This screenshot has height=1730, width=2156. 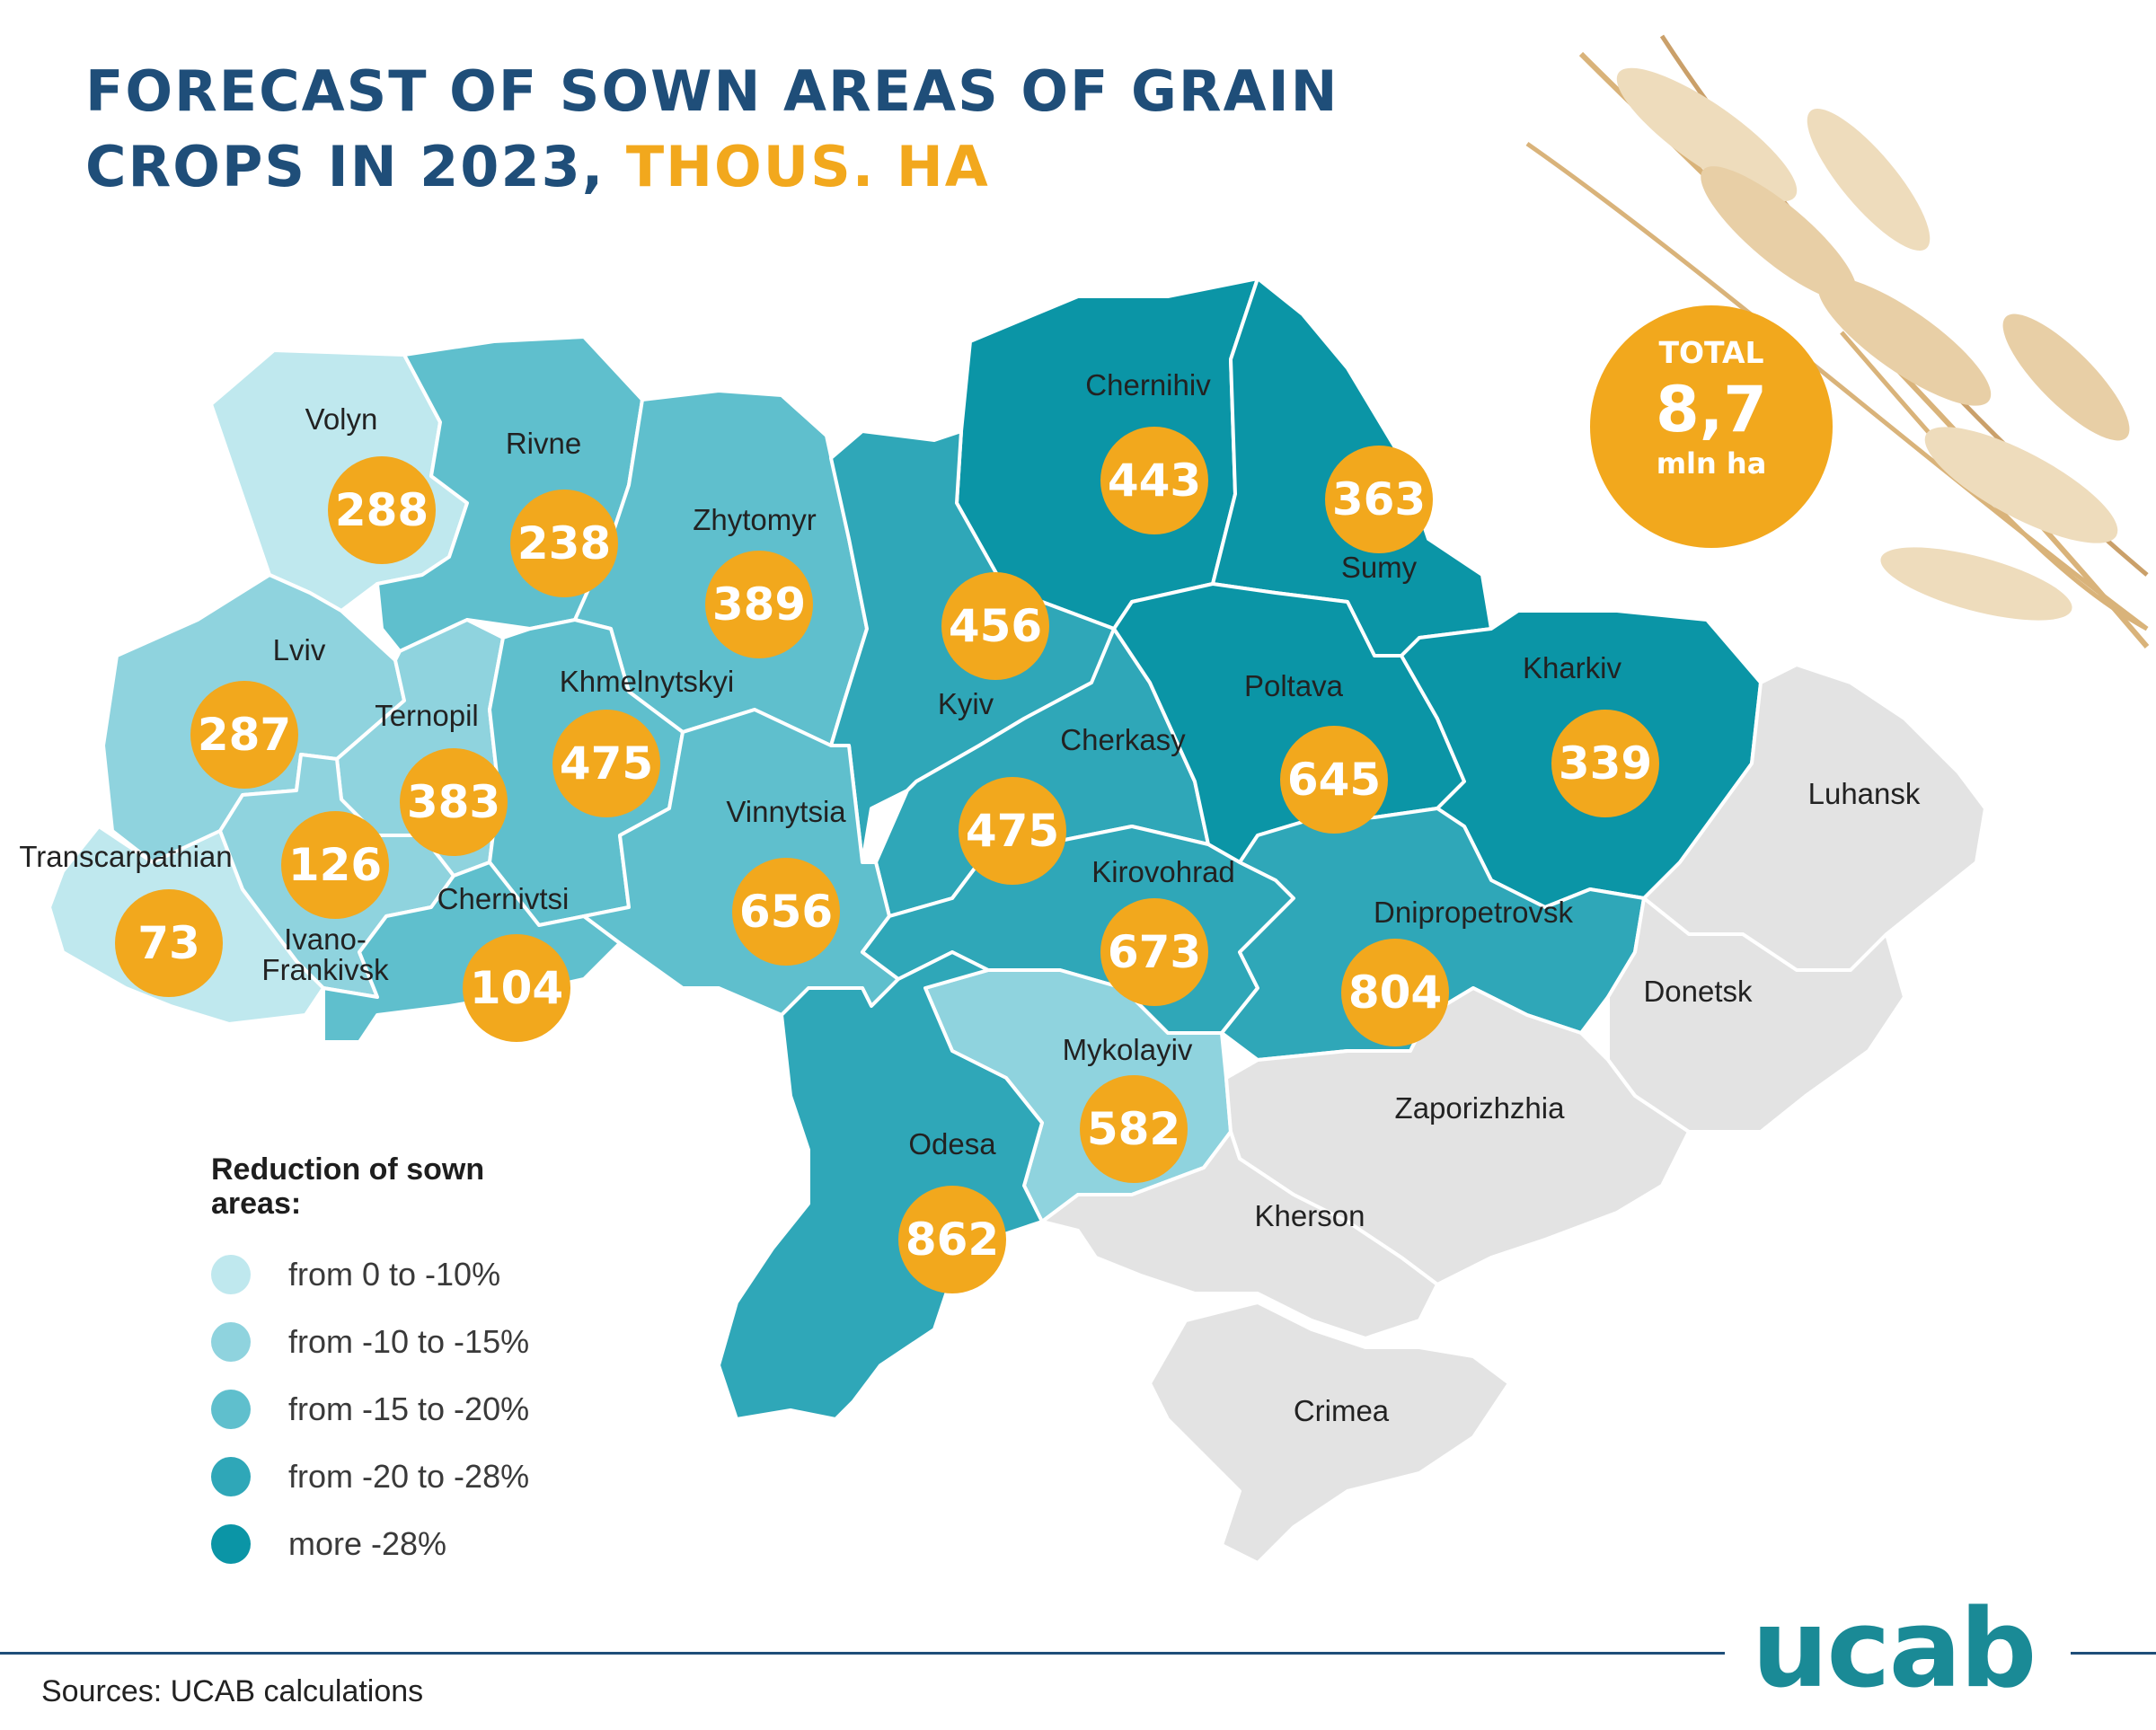 What do you see at coordinates (1240, 1235) in the screenshot?
I see `region-kherson` at bounding box center [1240, 1235].